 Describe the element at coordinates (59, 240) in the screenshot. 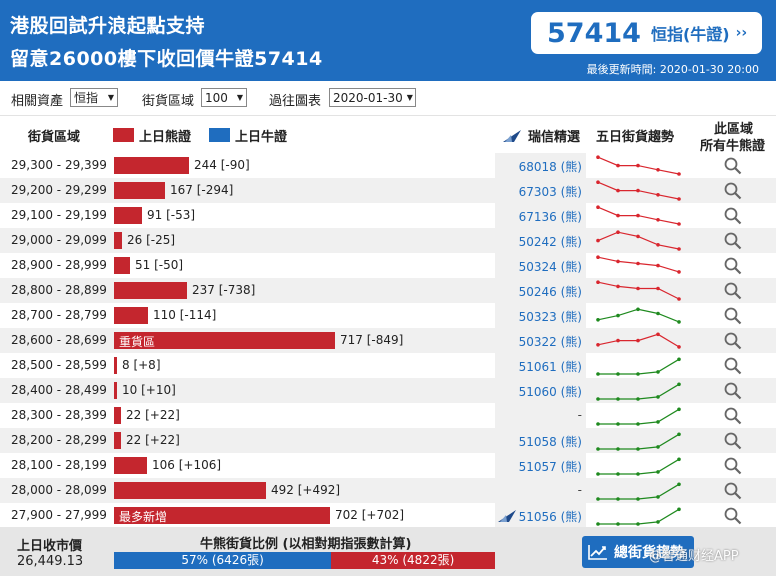

I see `zone-range: 29,000 - 29,099` at that location.